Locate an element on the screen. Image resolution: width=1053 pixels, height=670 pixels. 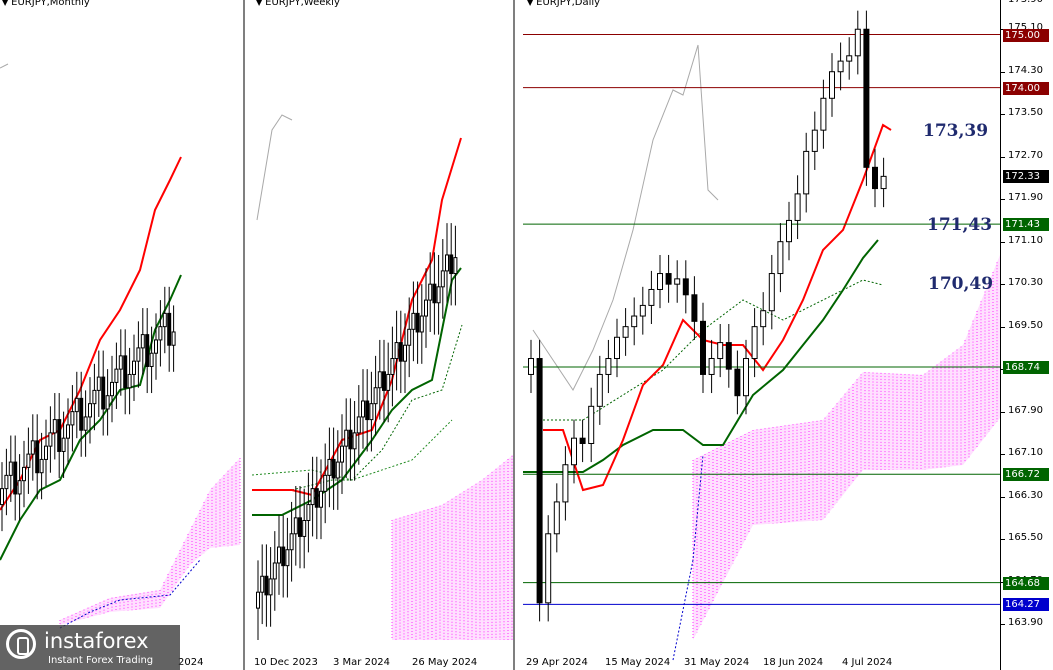
price-tick-label: 173.90 is located at coordinates (1025, 2).